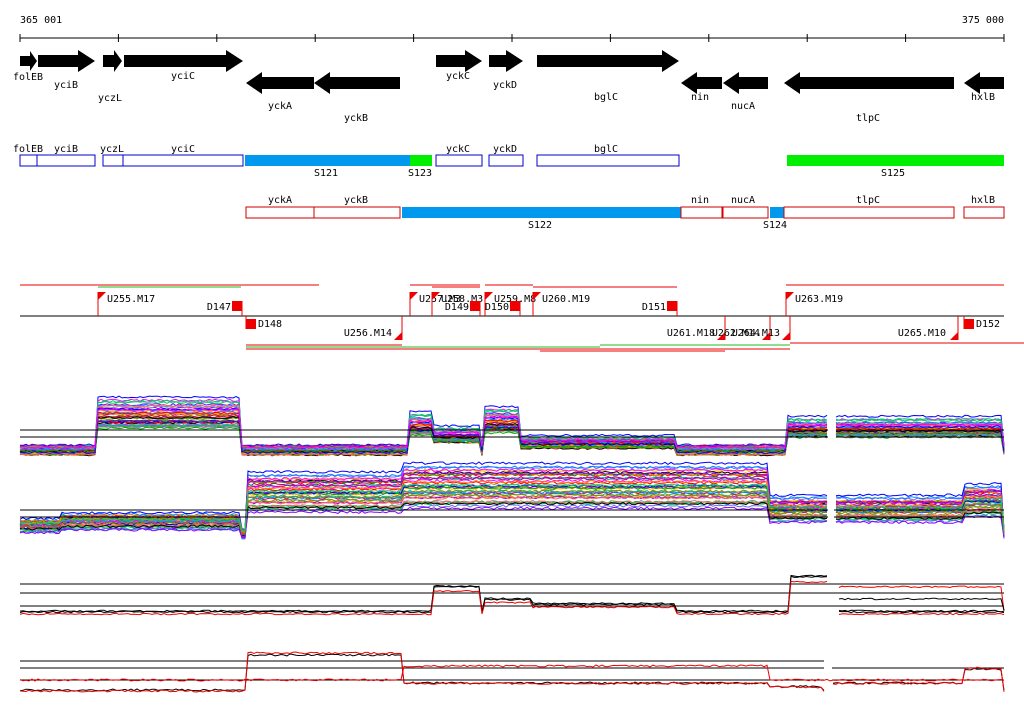 The width and height of the screenshot is (1024, 714). Describe the element at coordinates (895, 160) in the screenshot. I see `segment-S125` at that location.